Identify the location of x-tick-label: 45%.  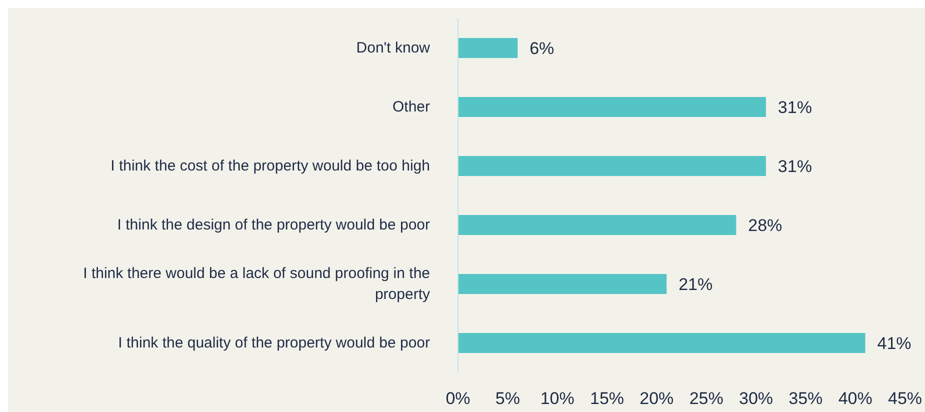
(905, 398).